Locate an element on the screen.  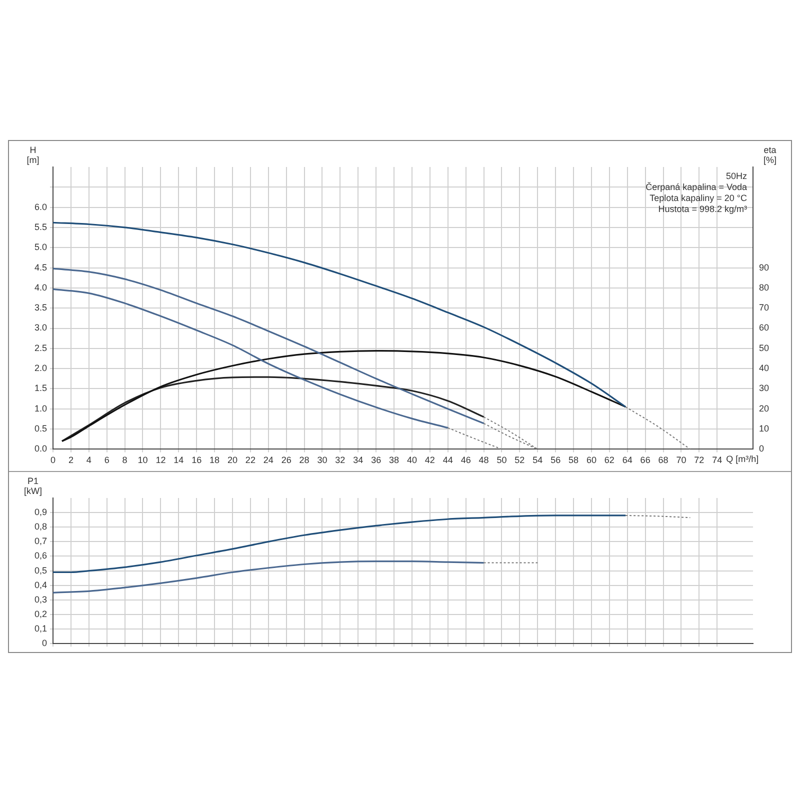
y-tick-label: 0,4 is located at coordinates (40, 585).